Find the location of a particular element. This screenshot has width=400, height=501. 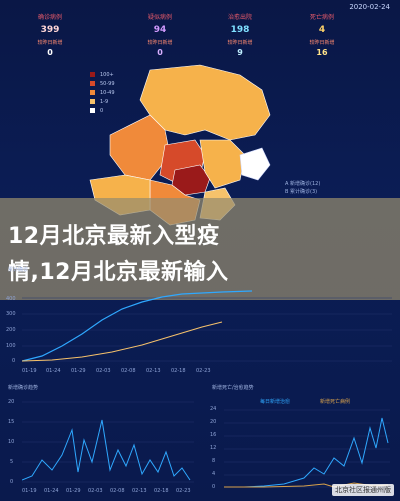

map-annotation: A 新增确诊(12) B 累计确诊(3) is located at coordinates (302, 188).